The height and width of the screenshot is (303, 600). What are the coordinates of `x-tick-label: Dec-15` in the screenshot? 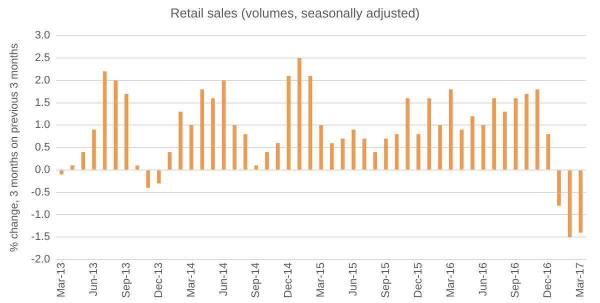 It's located at (418, 280).